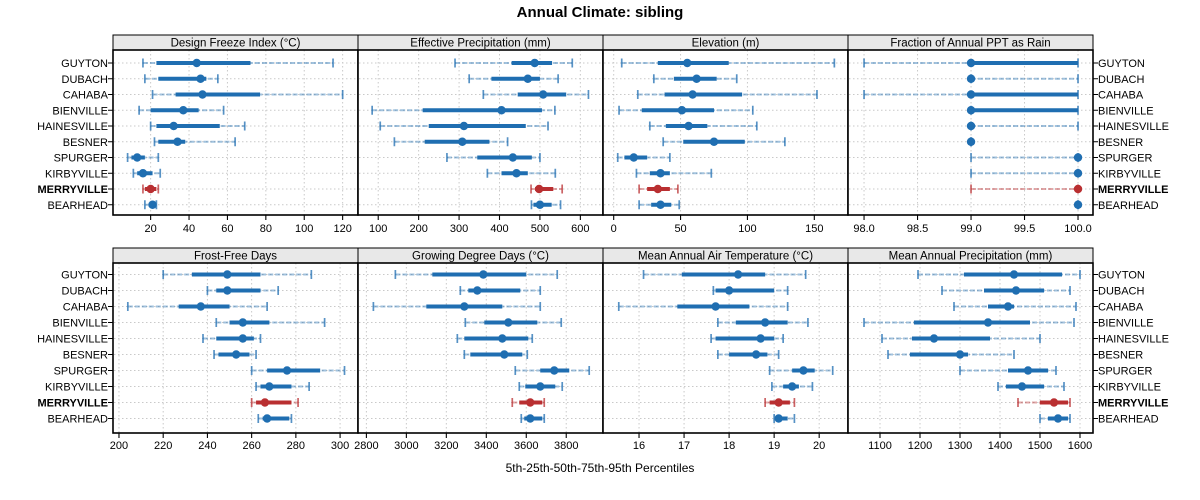 The image size is (1200, 500). I want to click on row-label-right: GUYTON, so click(1121, 64).